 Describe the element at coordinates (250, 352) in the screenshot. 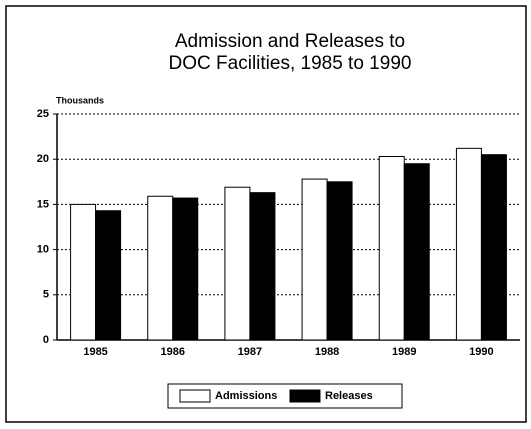

I see `x-tick-label: 1987` at that location.